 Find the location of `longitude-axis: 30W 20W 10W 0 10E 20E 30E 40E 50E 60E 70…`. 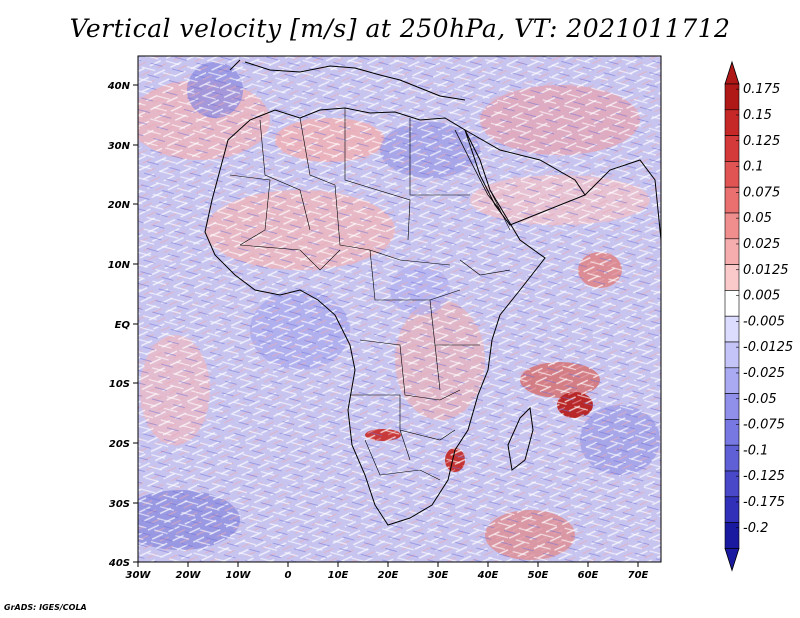

longitude-axis: 30W 20W 10W 0 10E 20E 30E 40E 50E 60E 70… is located at coordinates (387, 571).